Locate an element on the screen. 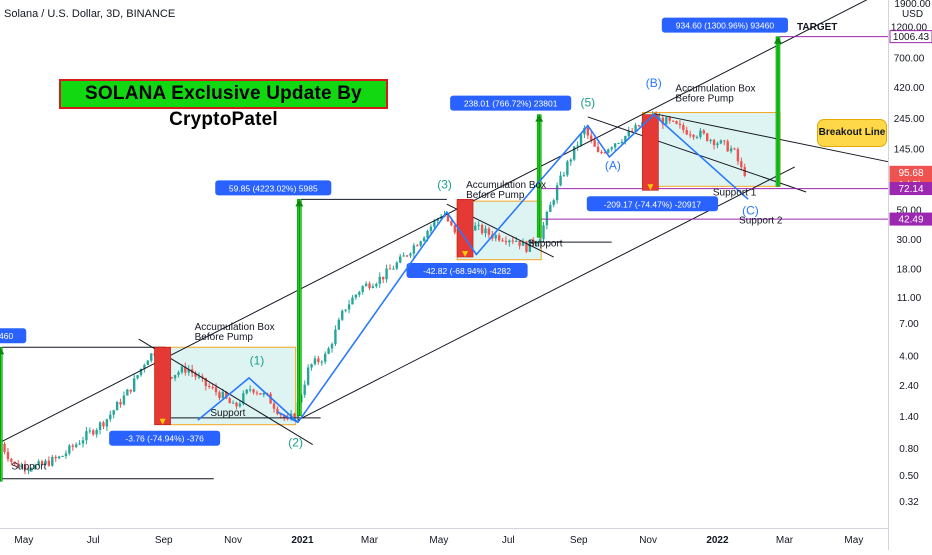 This screenshot has height=555, width=932. measure-badge-text: -42.82 (-68.94%) -4282 is located at coordinates (467, 271).